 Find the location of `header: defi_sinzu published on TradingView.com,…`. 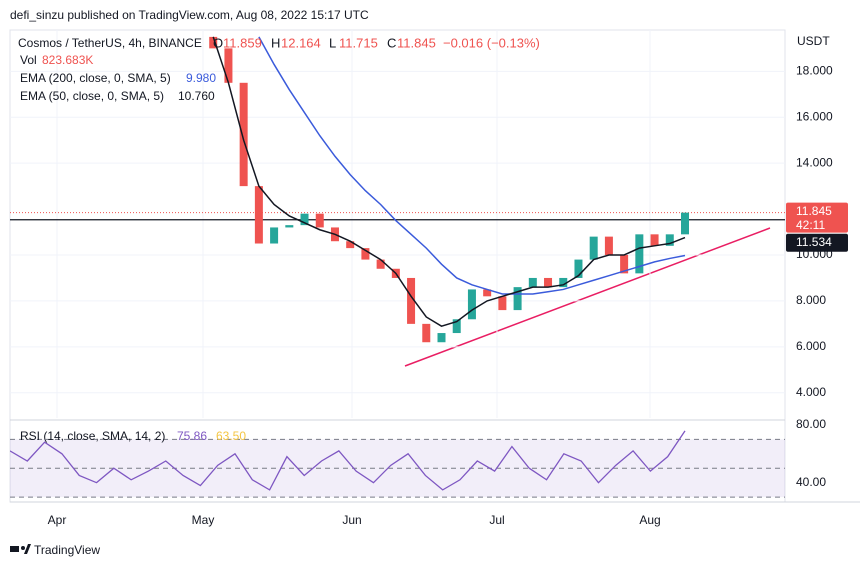

header: defi_sinzu published on TradingView.com,… is located at coordinates (189, 15).